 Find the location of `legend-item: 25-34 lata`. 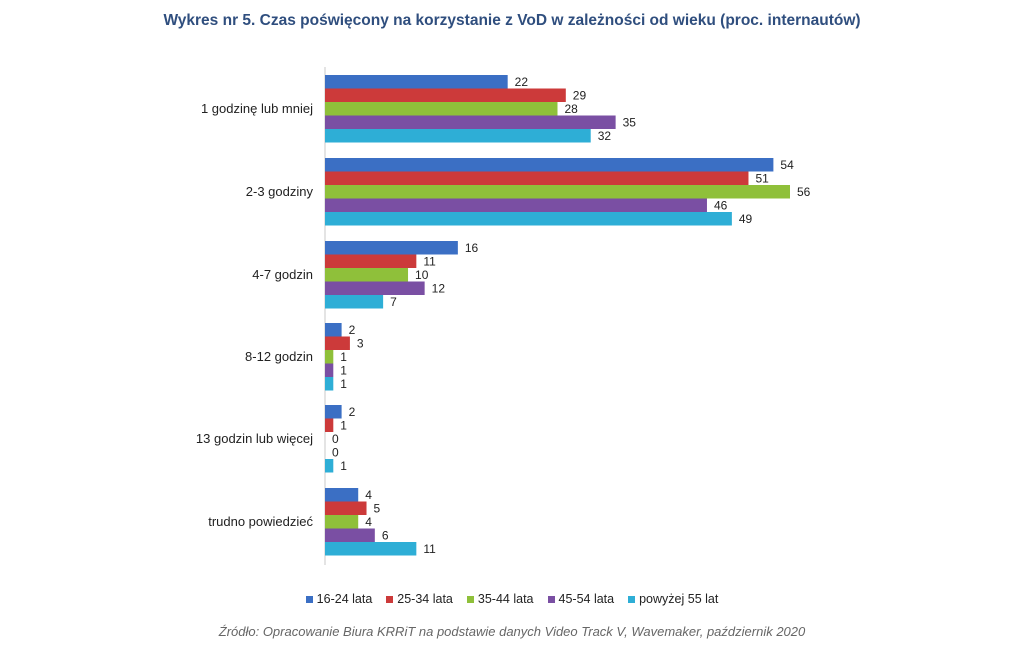

legend-item: 25-34 lata is located at coordinates (419, 599).